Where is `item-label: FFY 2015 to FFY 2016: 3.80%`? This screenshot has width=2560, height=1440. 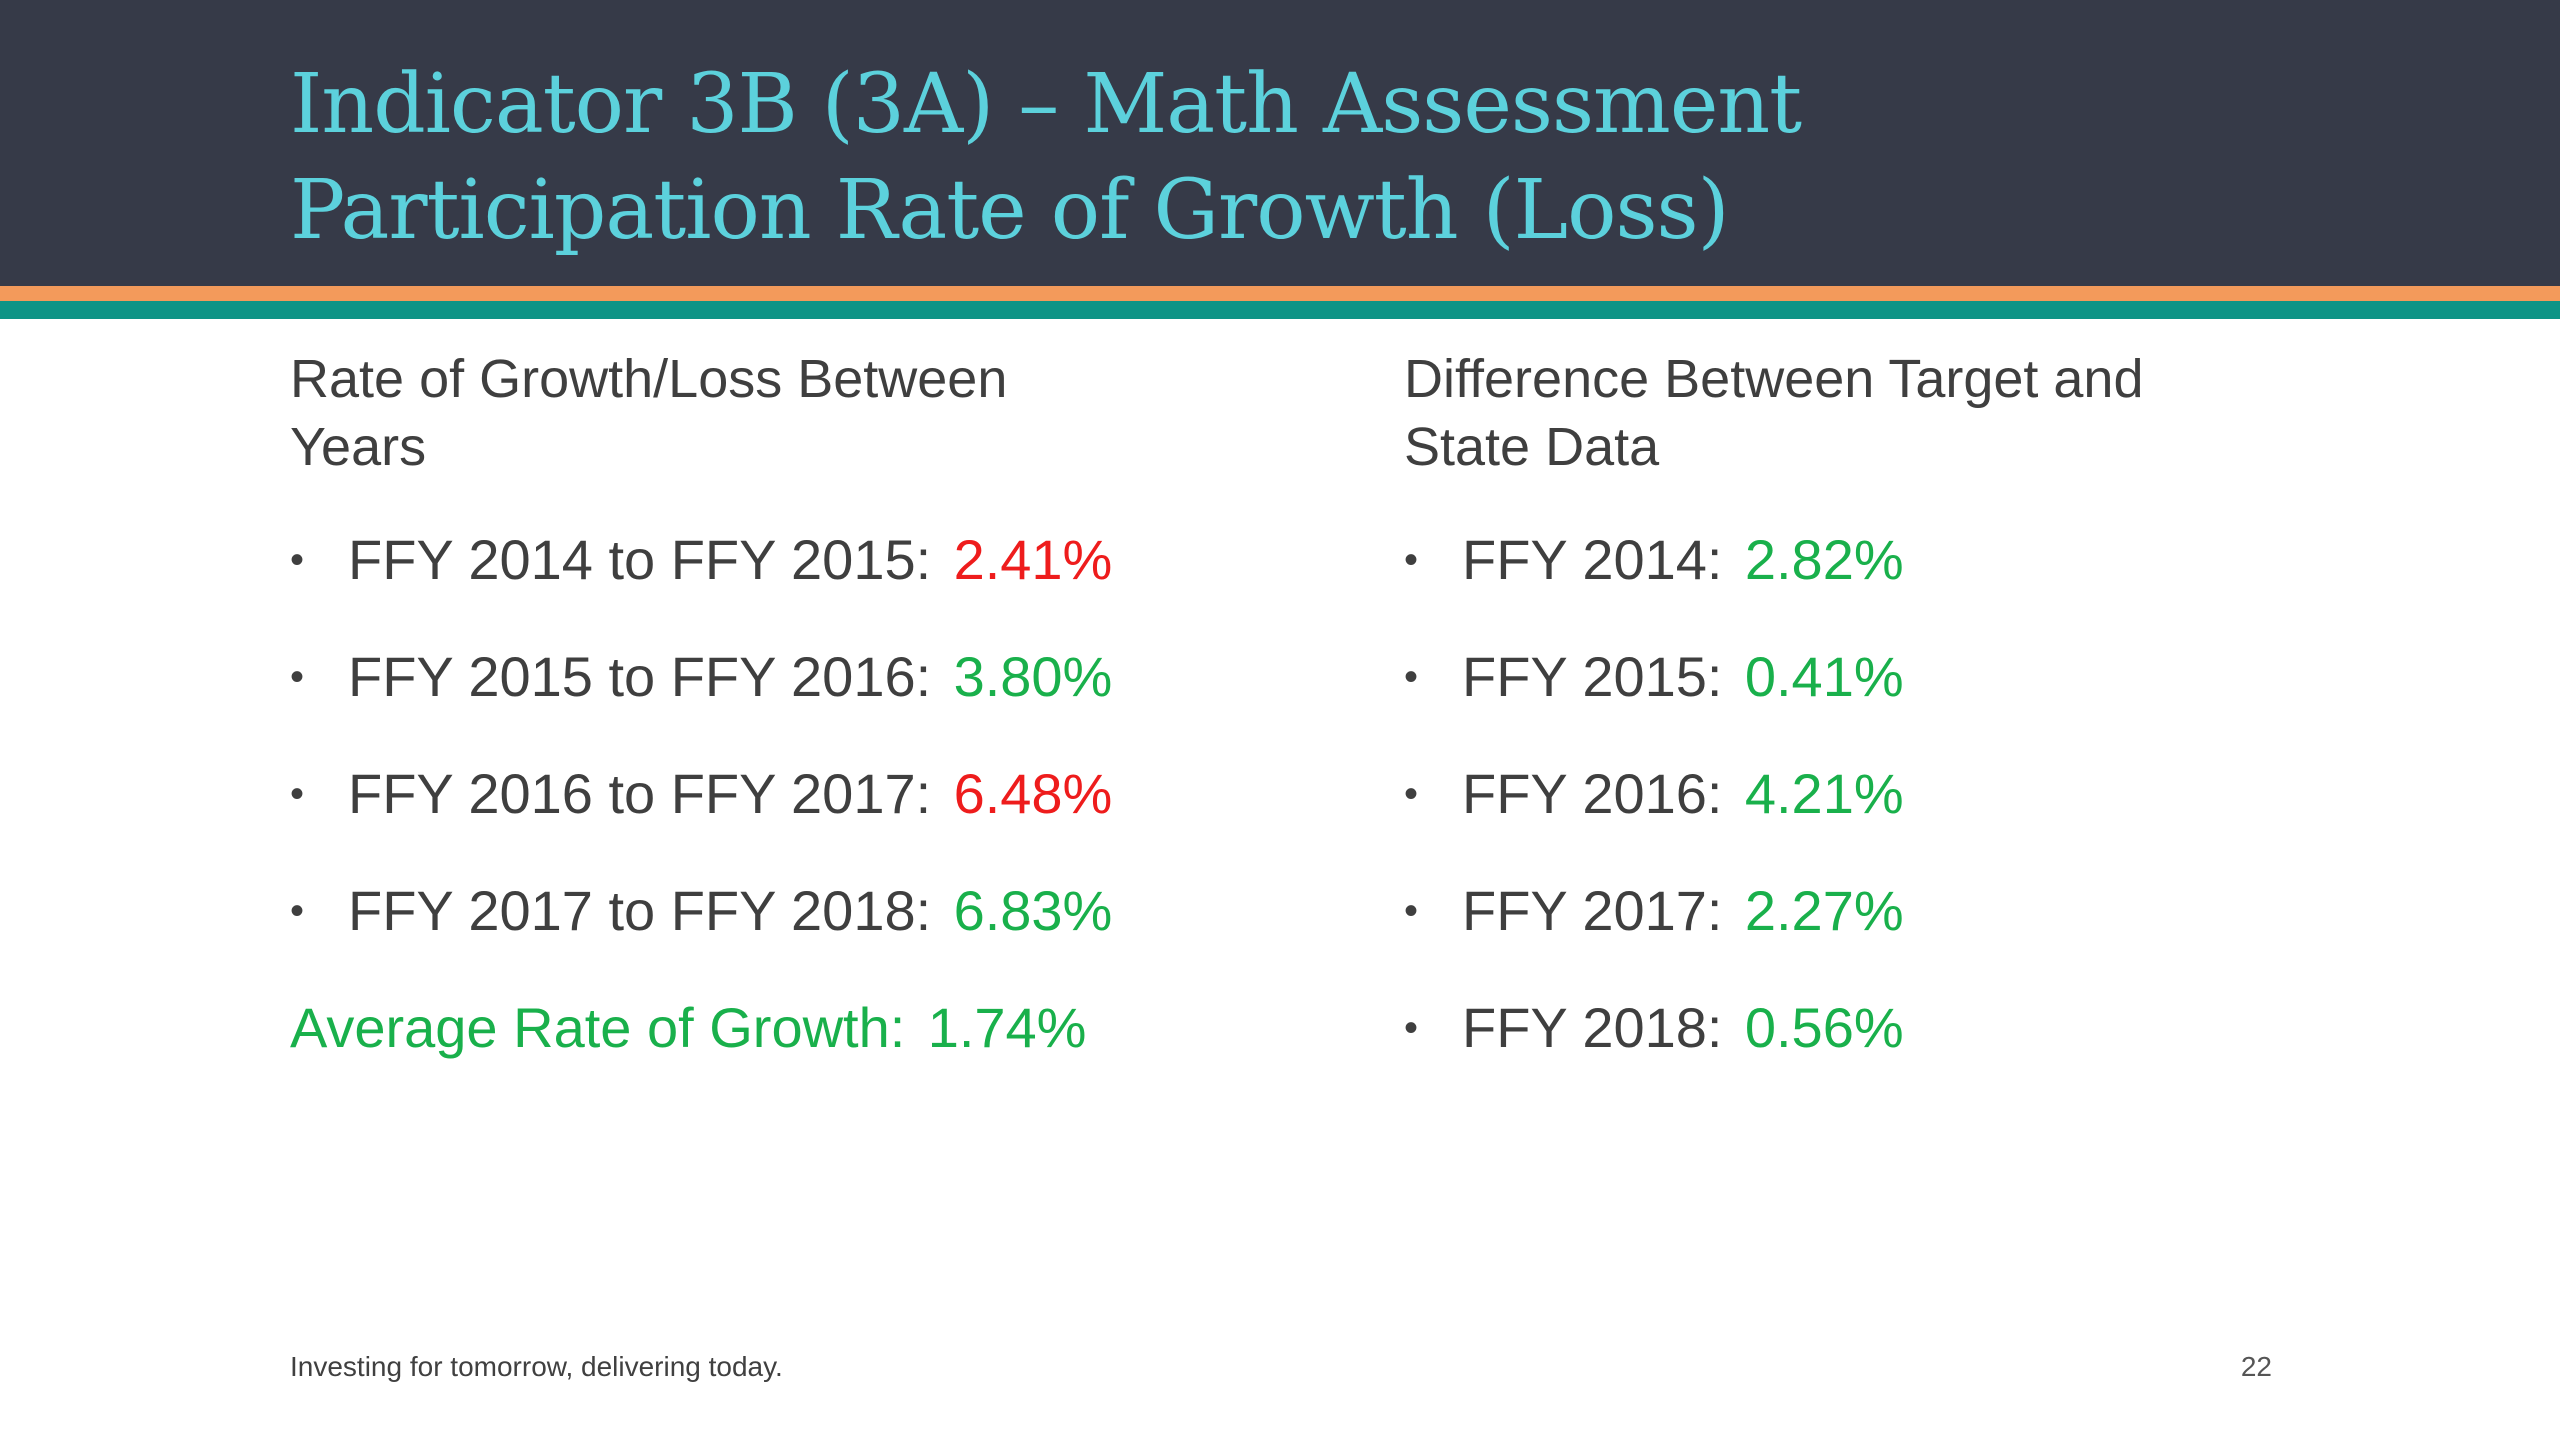
item-label: FFY 2015 to FFY 2016: 3.80% is located at coordinates (730, 677).